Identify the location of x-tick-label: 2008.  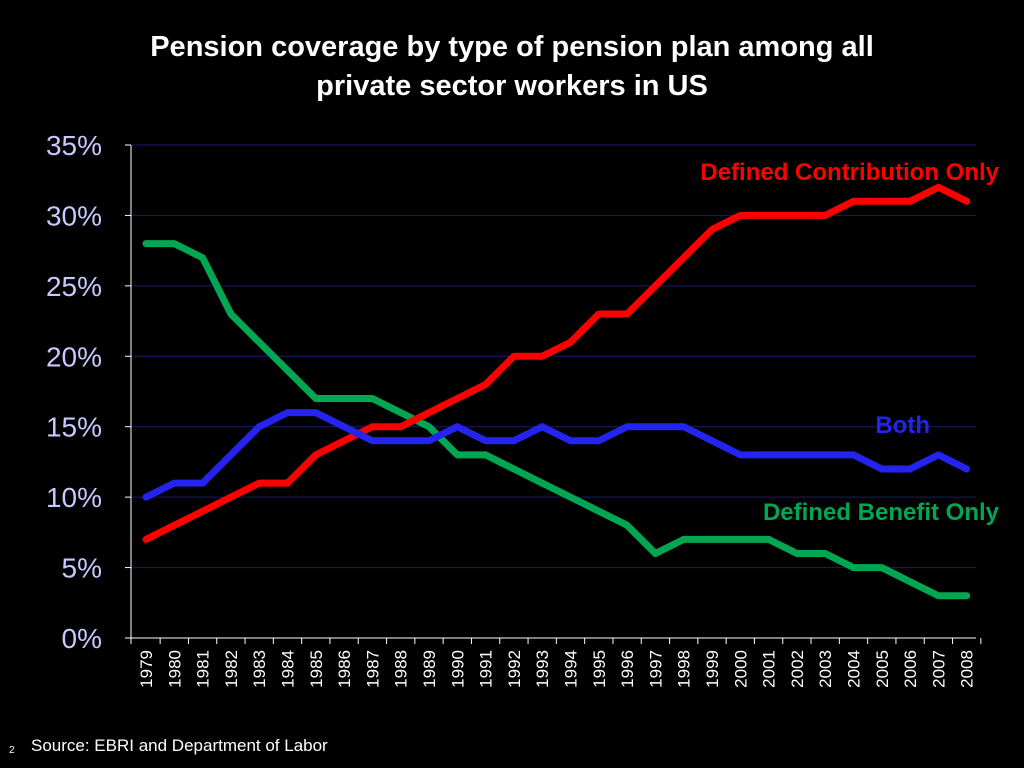
(967, 669).